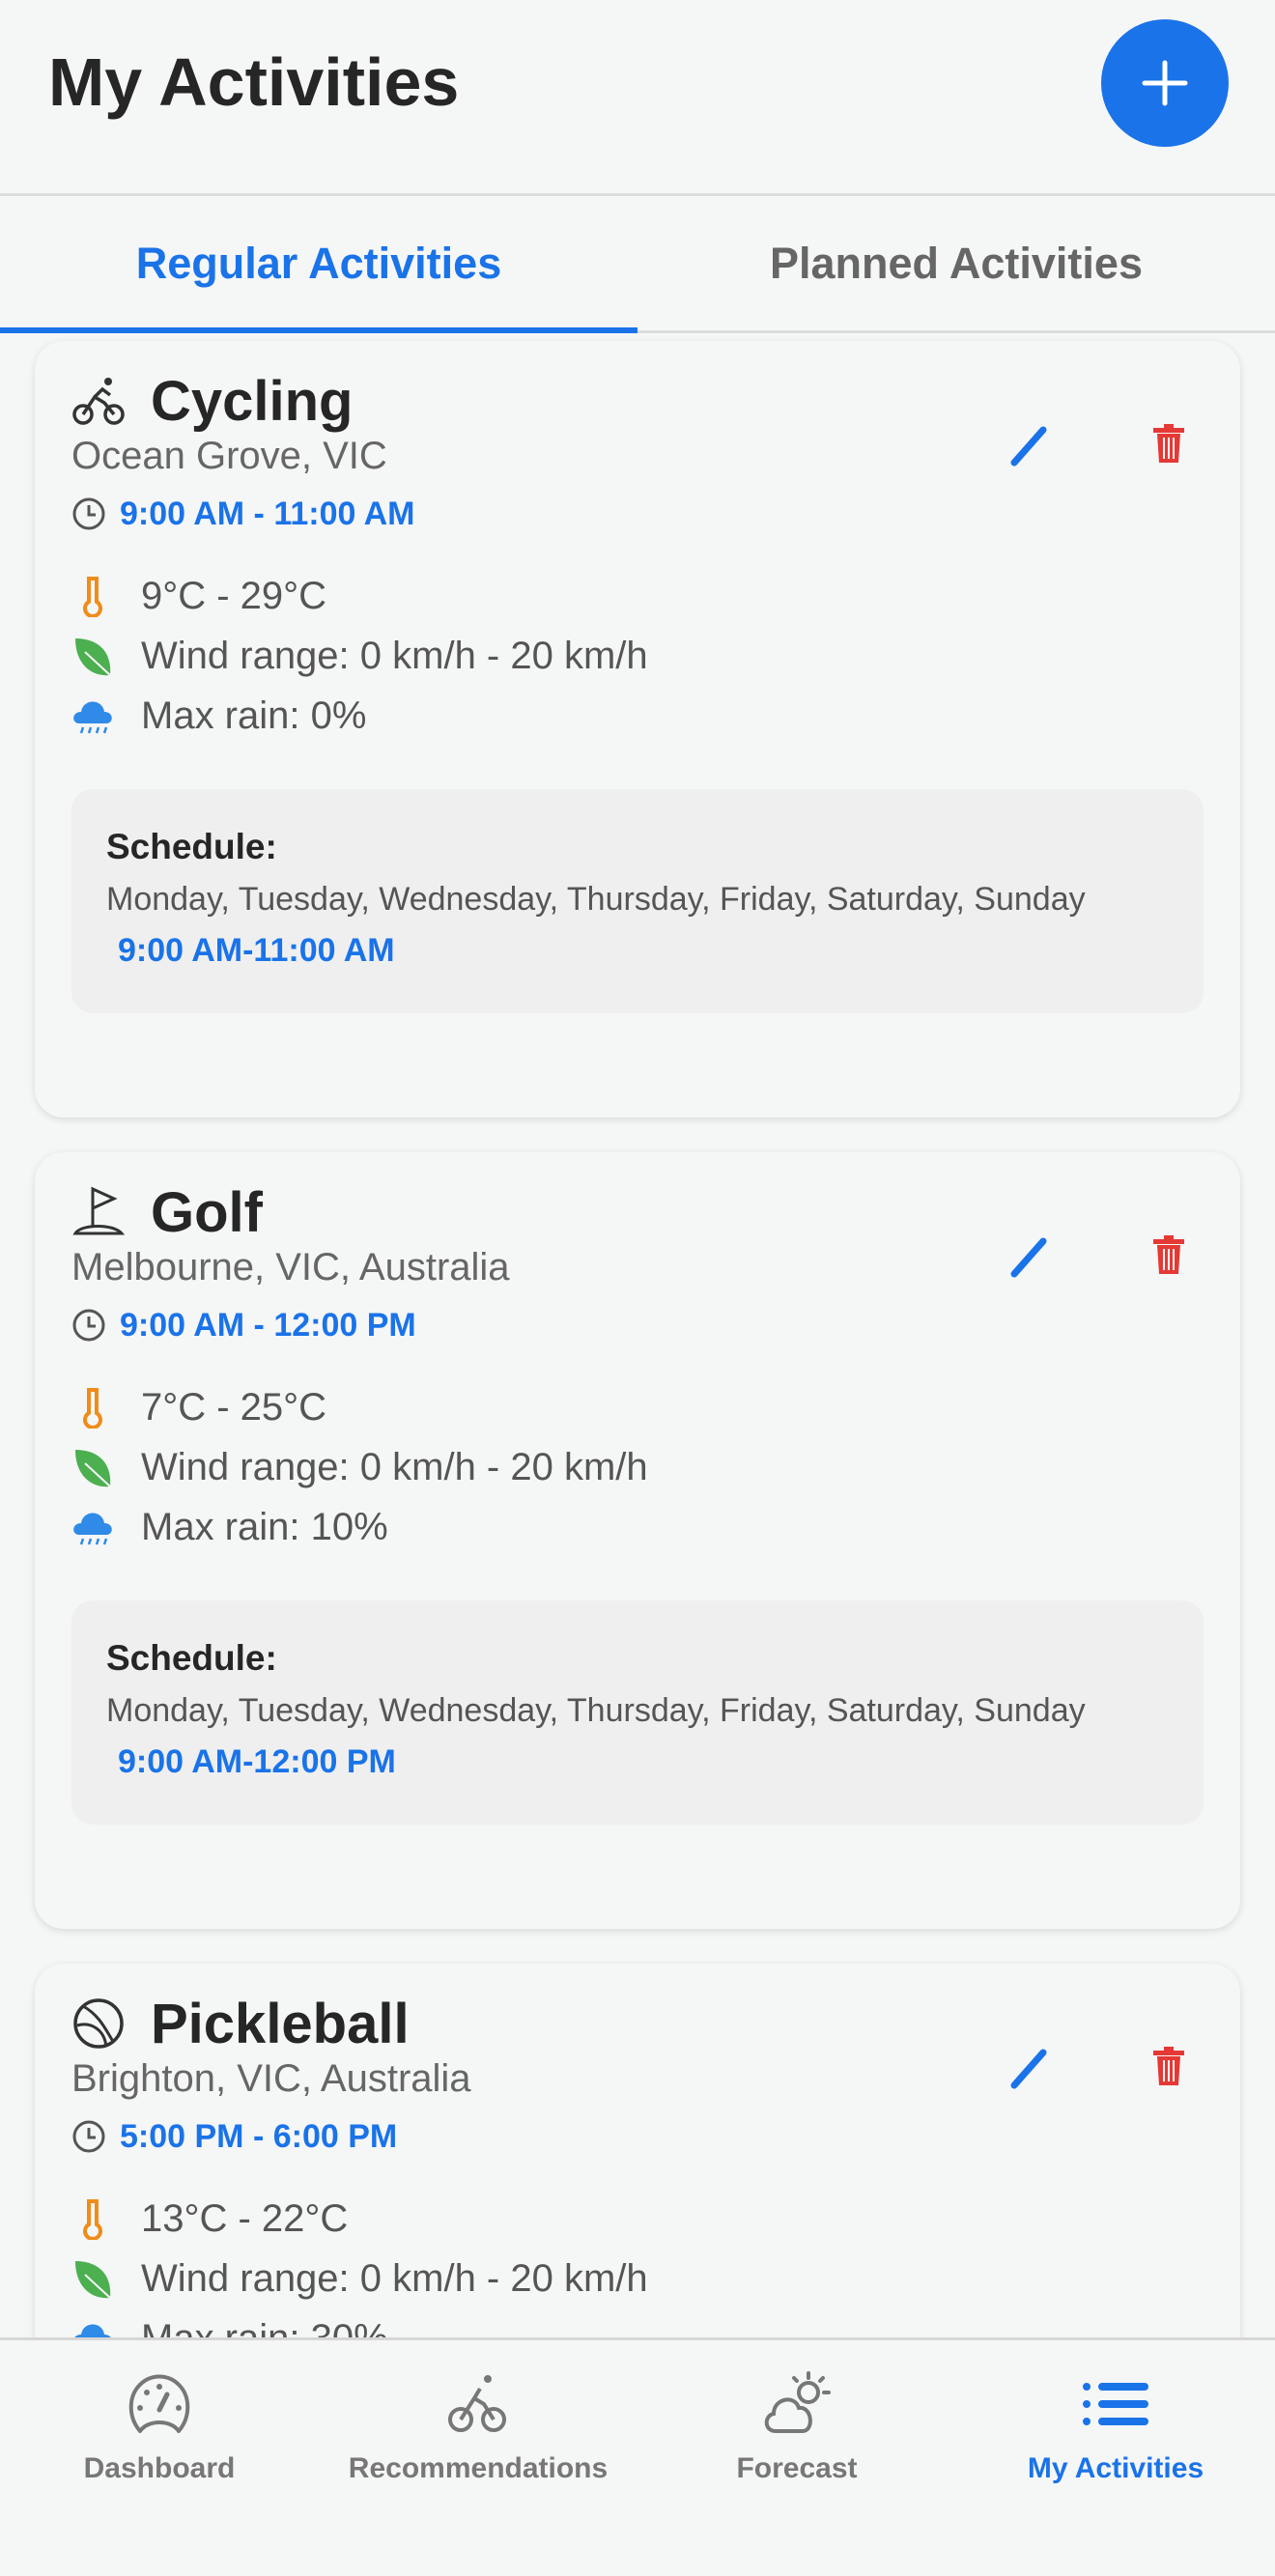  I want to click on temperature-text: 9°C - 29°C, so click(234, 595).